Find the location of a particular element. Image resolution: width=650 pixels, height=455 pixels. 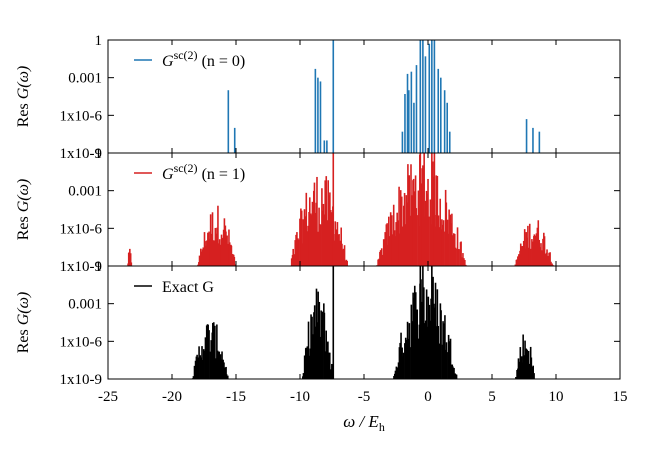

xtick-label-2: -15 is located at coordinates (236, 397).